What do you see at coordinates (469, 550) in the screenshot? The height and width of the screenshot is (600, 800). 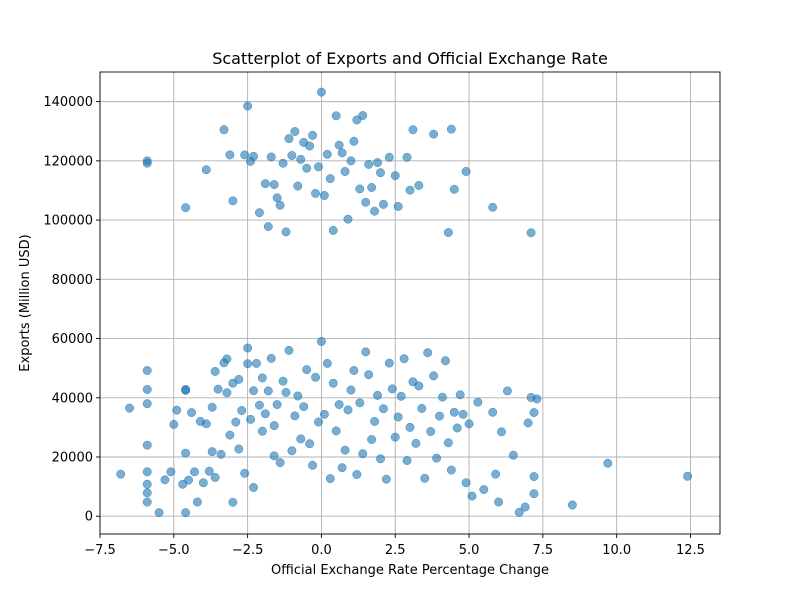 I see `x-tick-label: 5.0` at bounding box center [469, 550].